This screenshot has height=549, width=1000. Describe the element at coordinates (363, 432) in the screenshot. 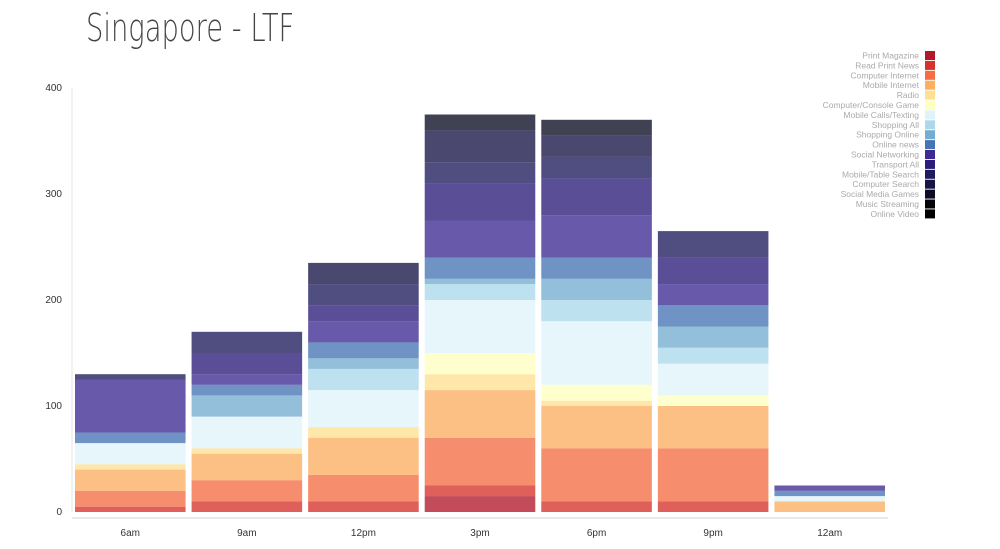

I see `bar-segment: Radio: 10` at that location.